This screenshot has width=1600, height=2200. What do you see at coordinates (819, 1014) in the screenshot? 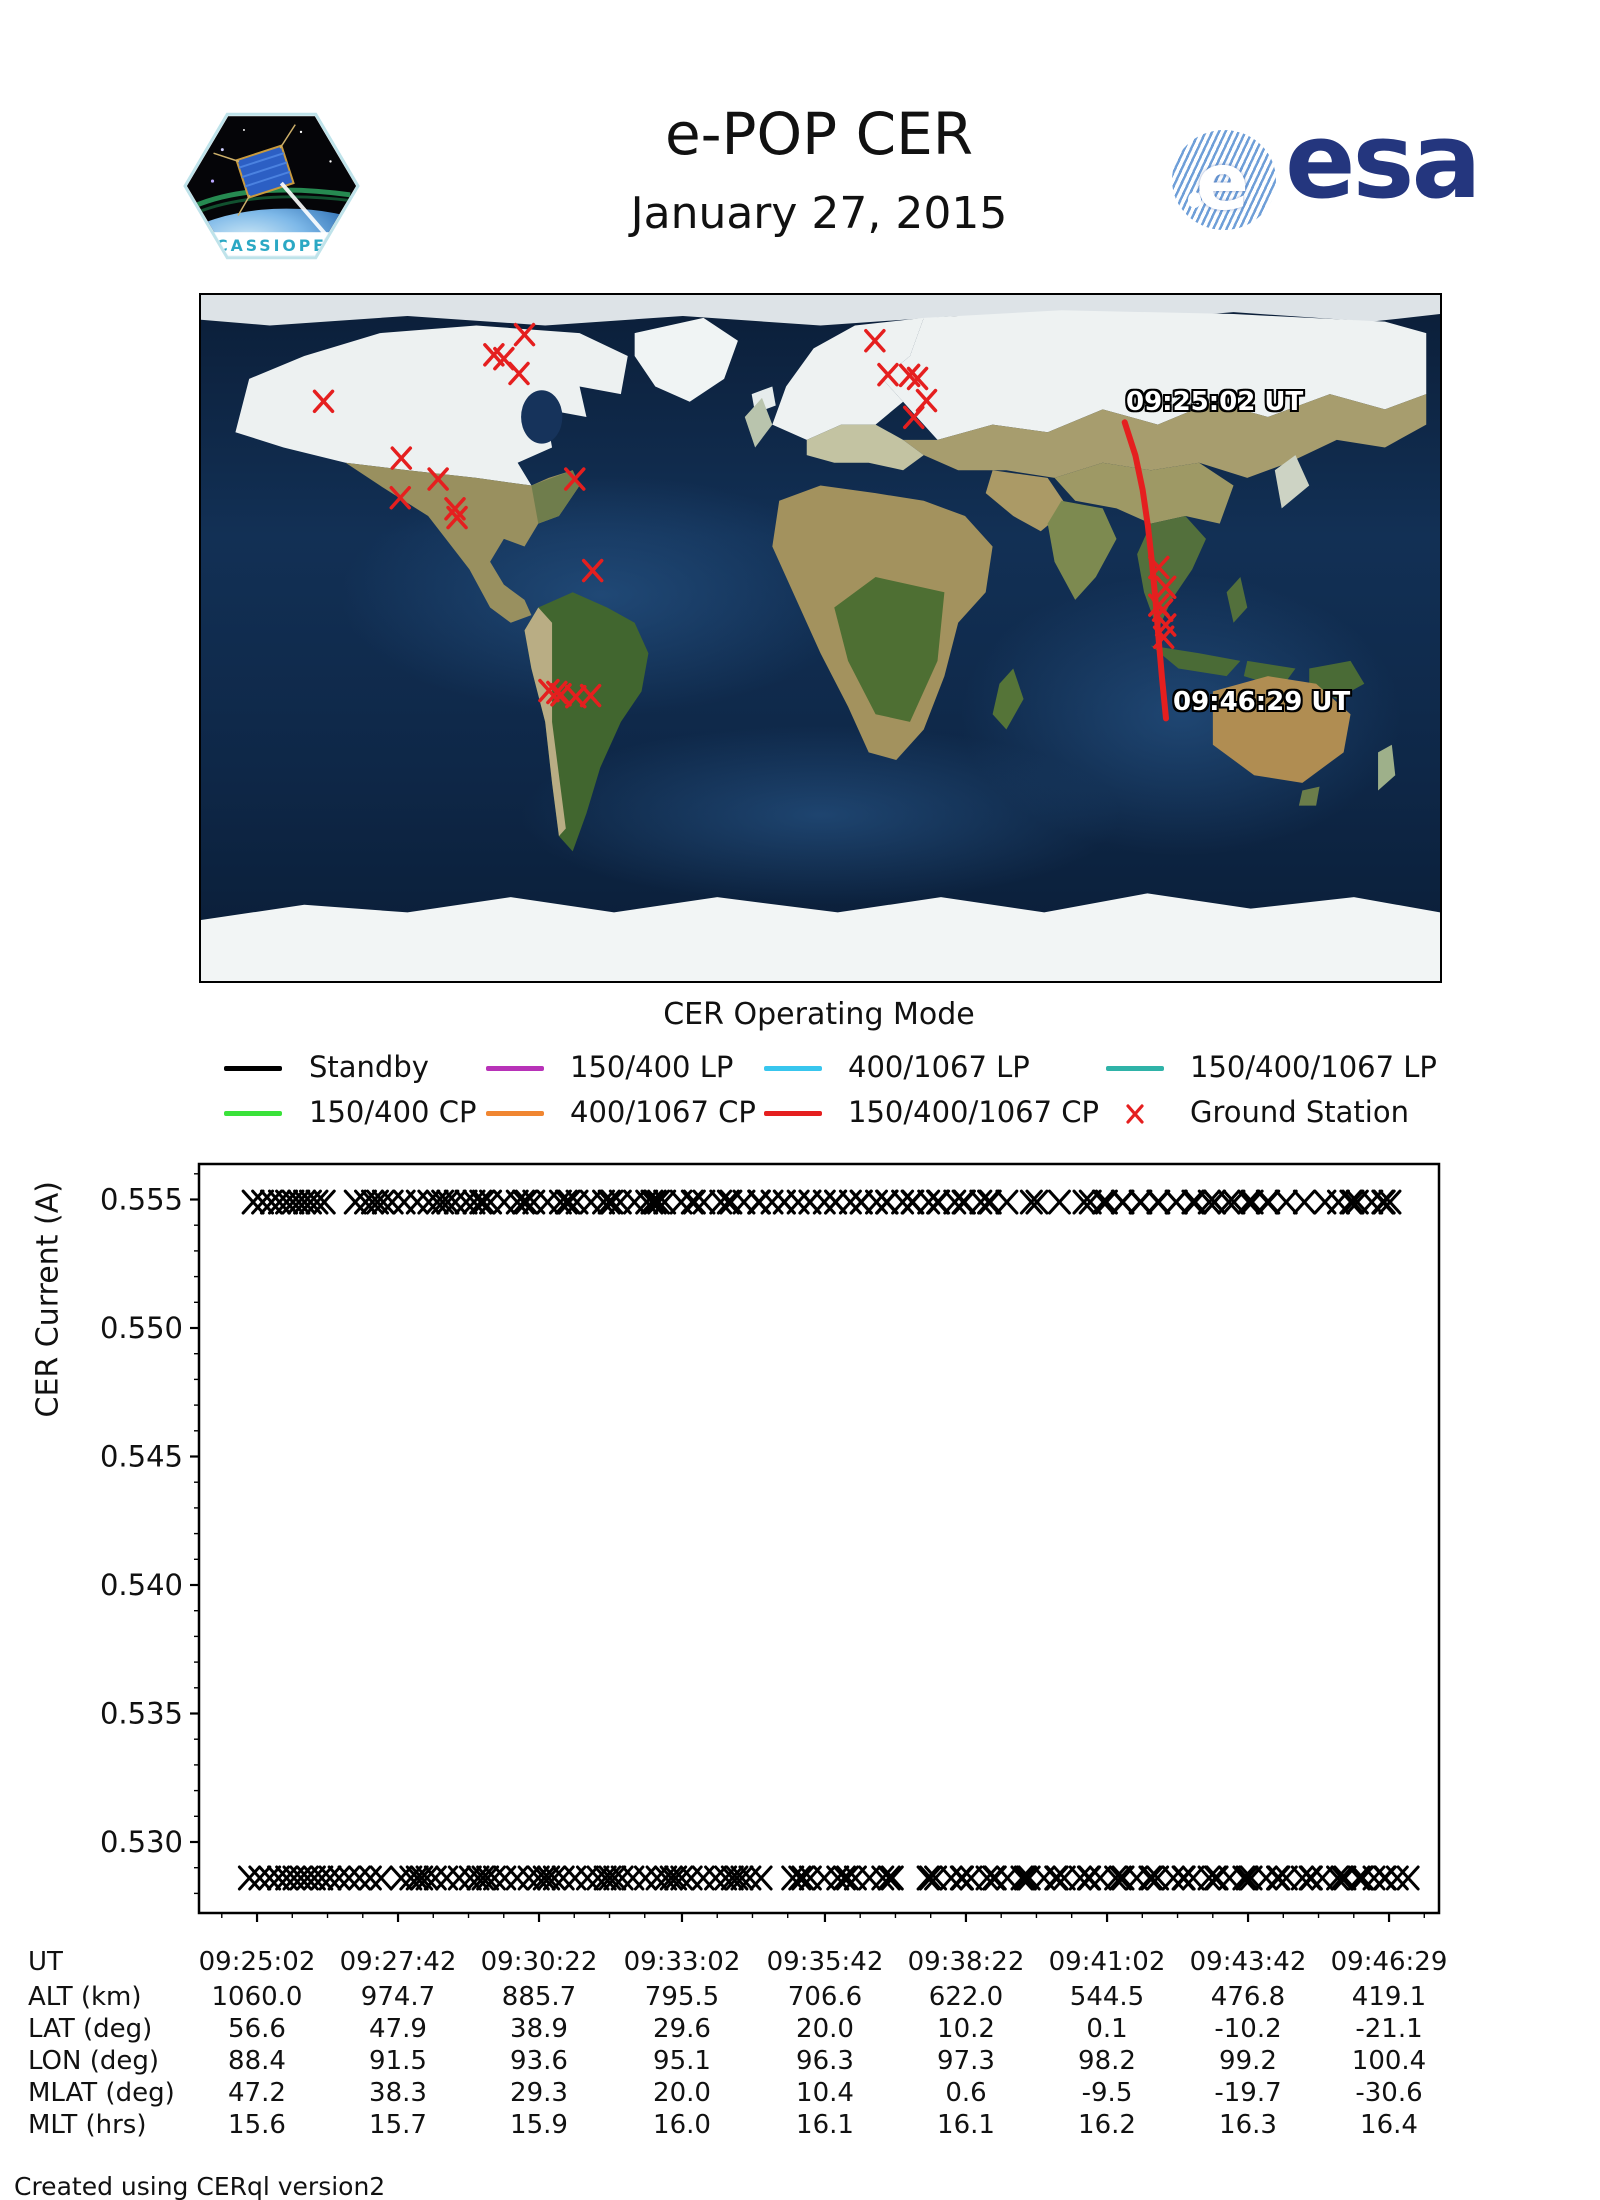
I see `legend-title: CER Operating Mode` at bounding box center [819, 1014].